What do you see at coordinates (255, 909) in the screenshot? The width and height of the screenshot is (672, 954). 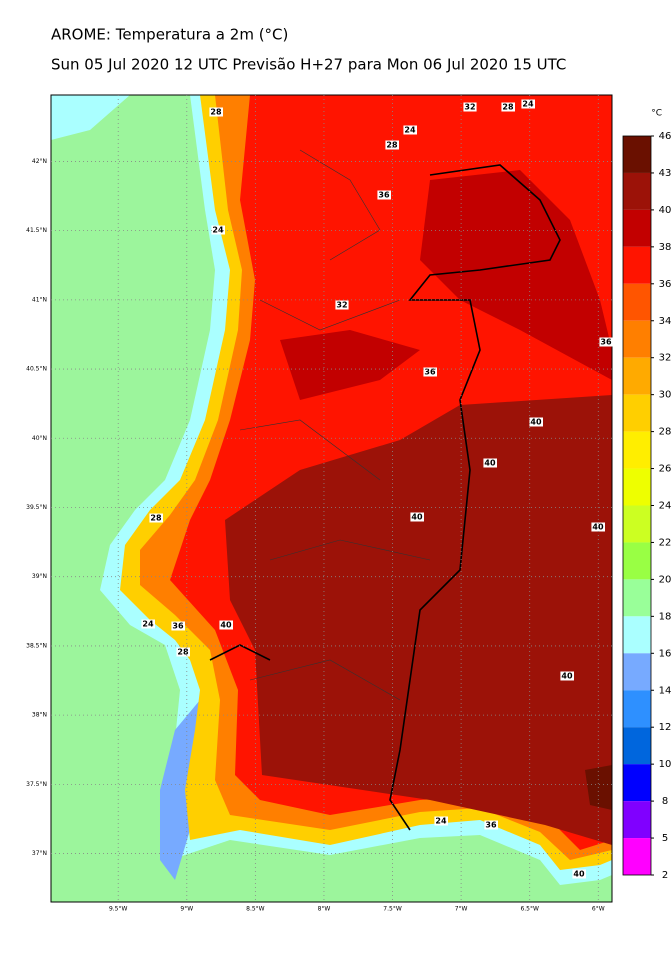 I see `lon-label: 8.5°W` at bounding box center [255, 909].